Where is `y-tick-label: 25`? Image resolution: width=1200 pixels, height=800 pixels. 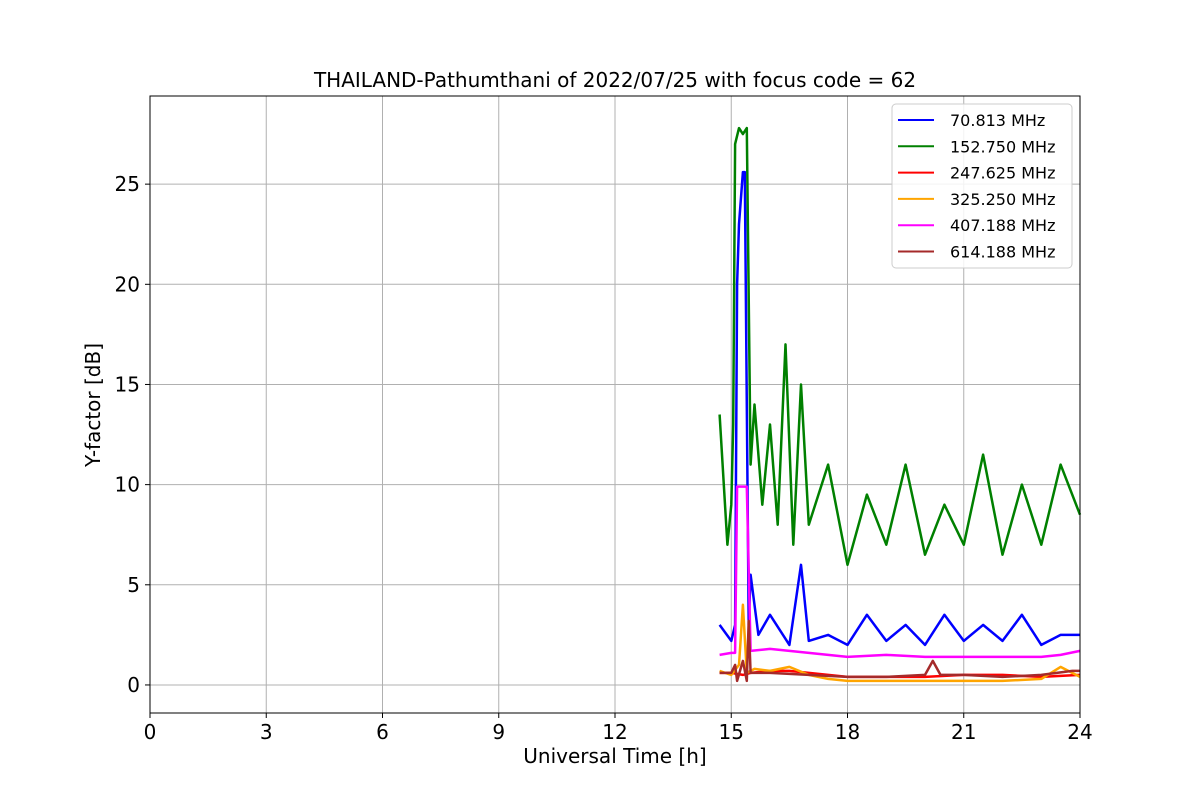 y-tick-label: 25 is located at coordinates (127, 184).